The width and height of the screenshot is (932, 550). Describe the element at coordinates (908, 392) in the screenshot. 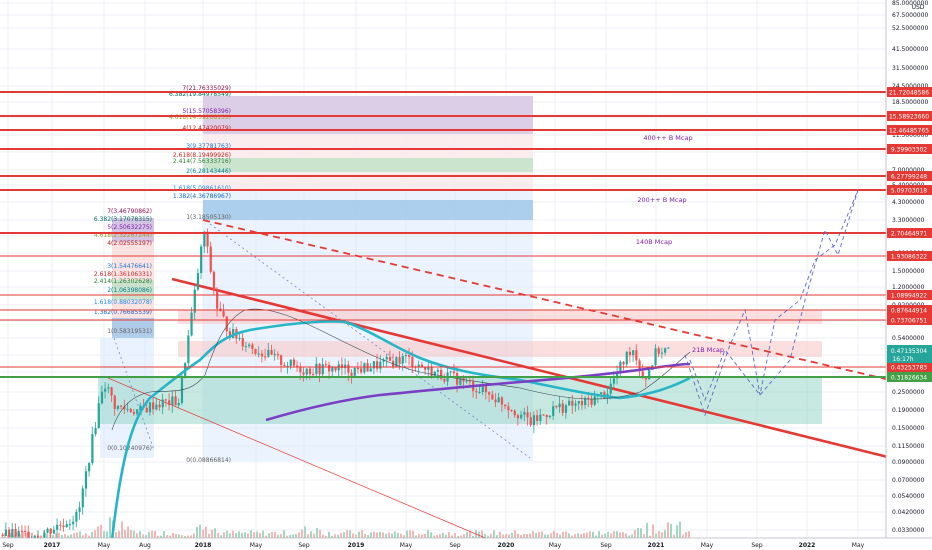

I see `price-tick-label: 0.2500000` at that location.